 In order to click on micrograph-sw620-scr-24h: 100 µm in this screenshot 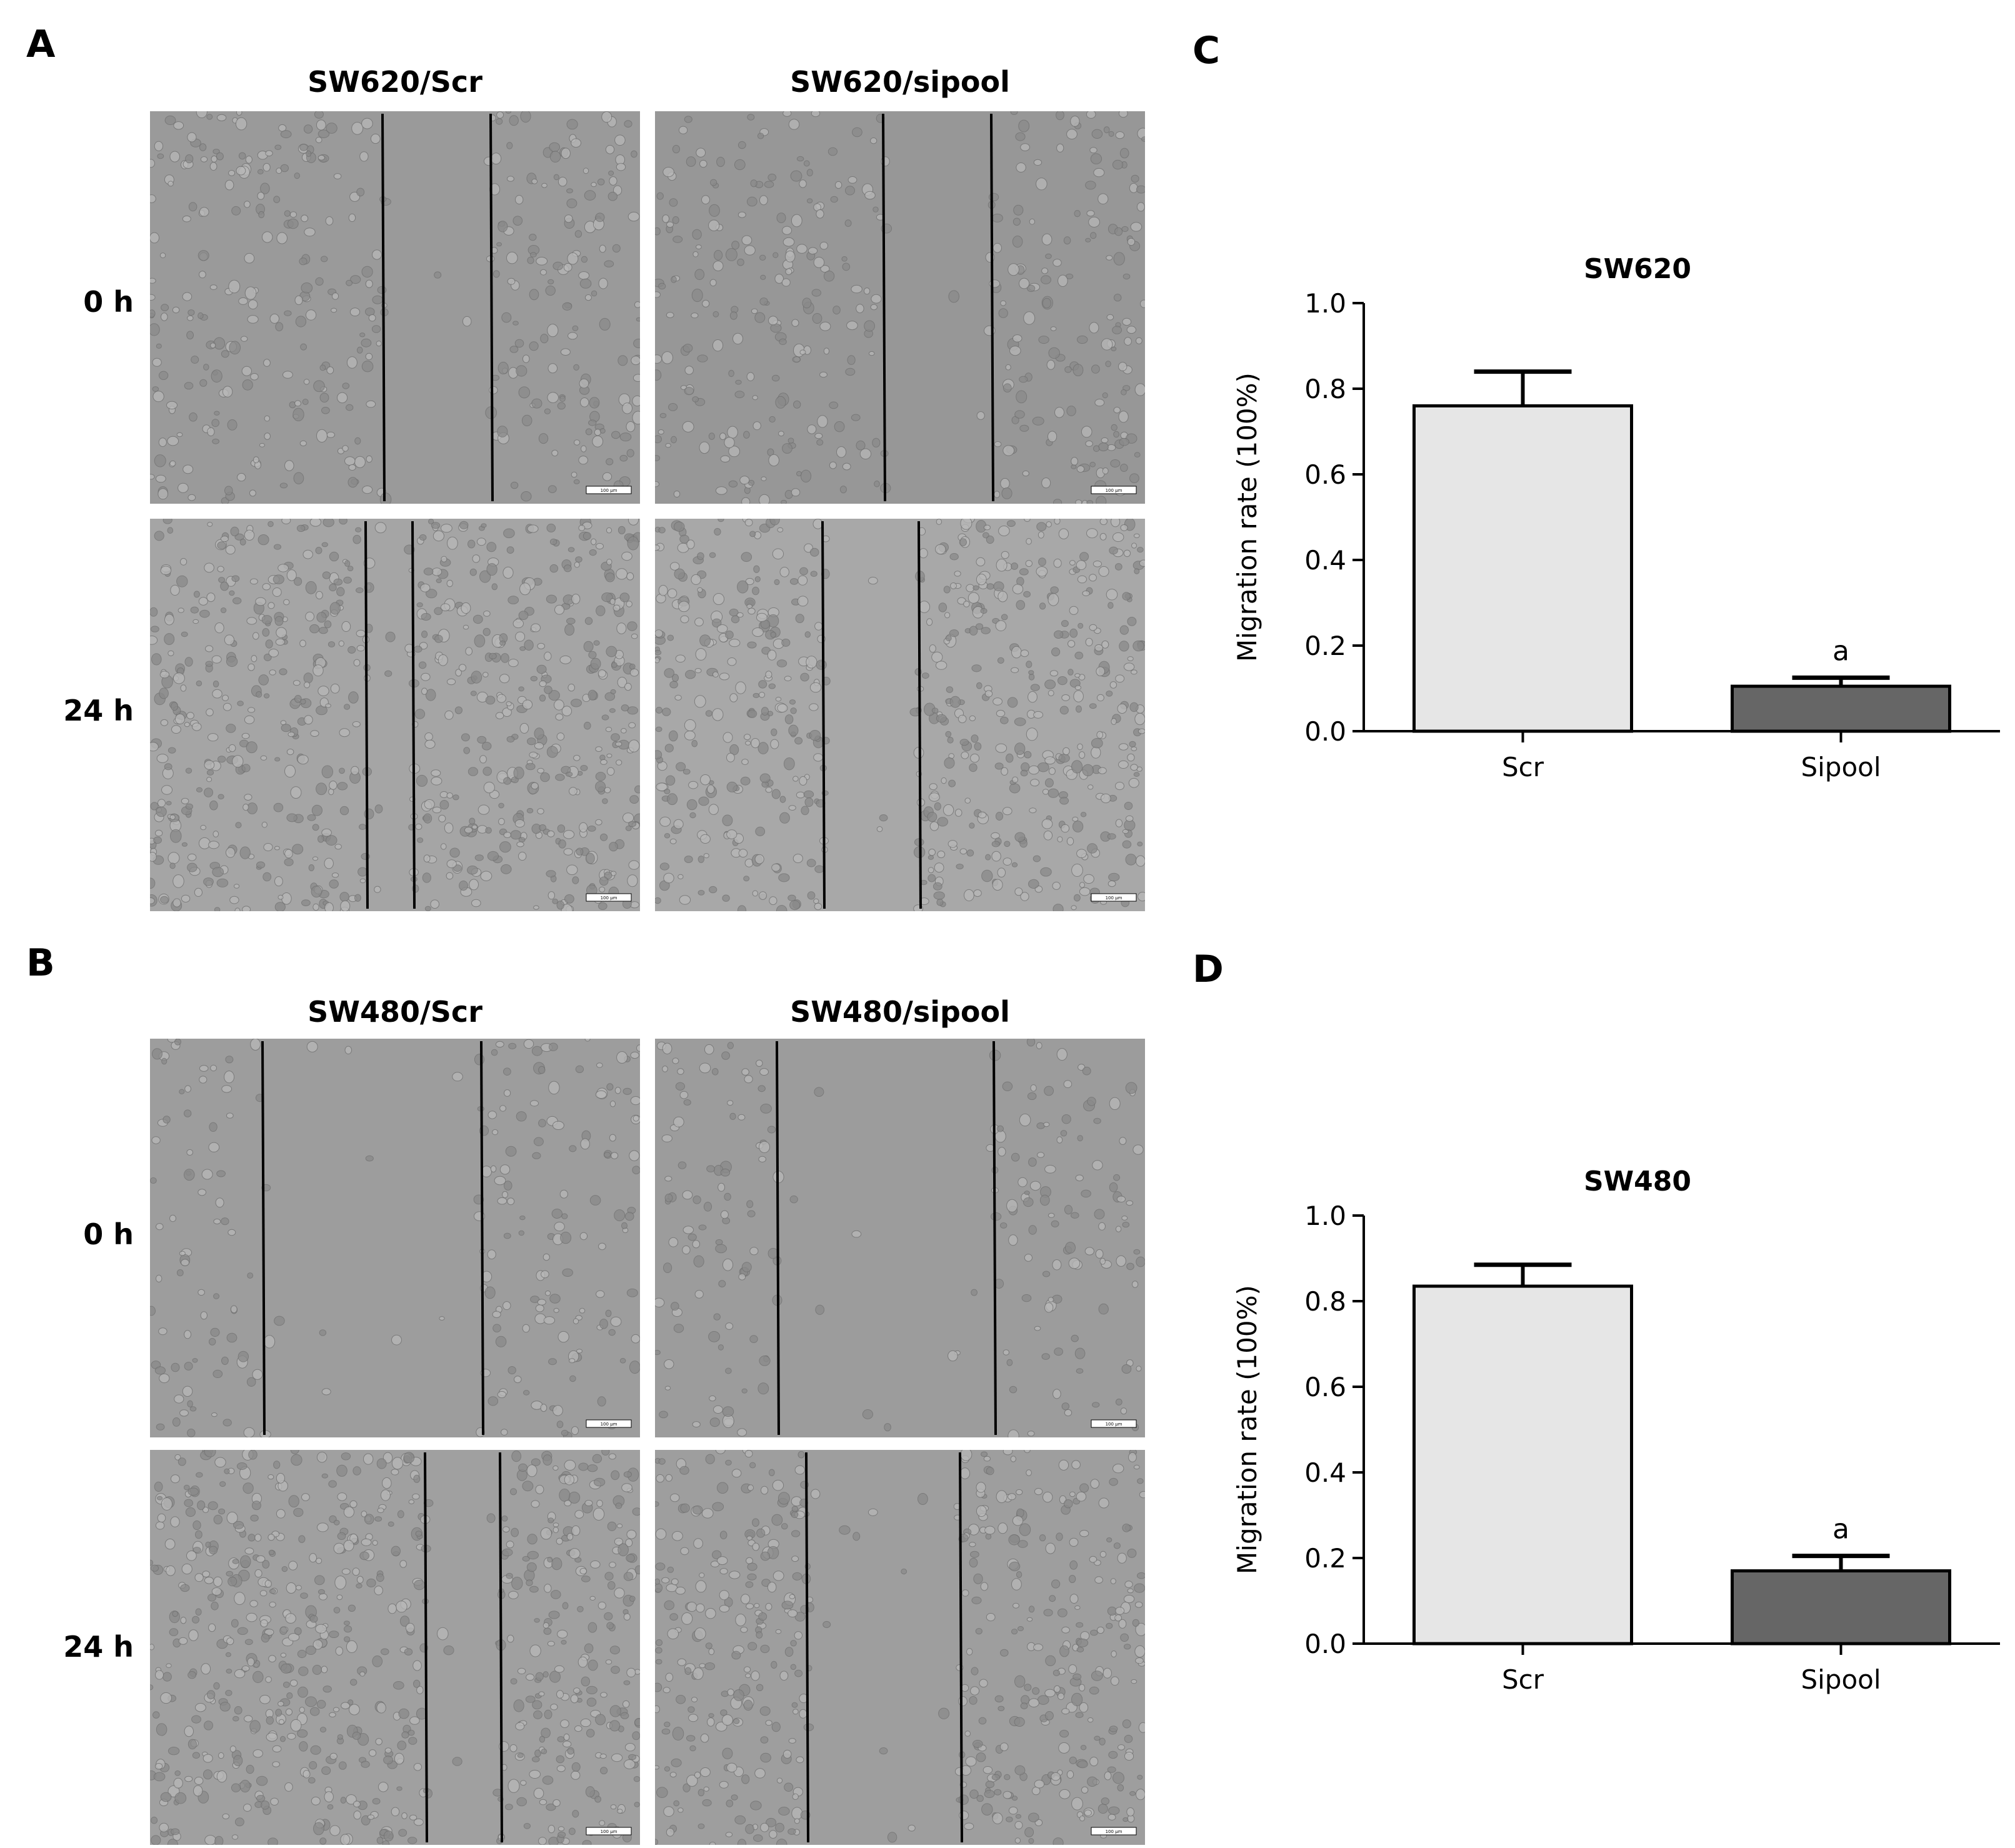, I will do `click(395, 715)`.